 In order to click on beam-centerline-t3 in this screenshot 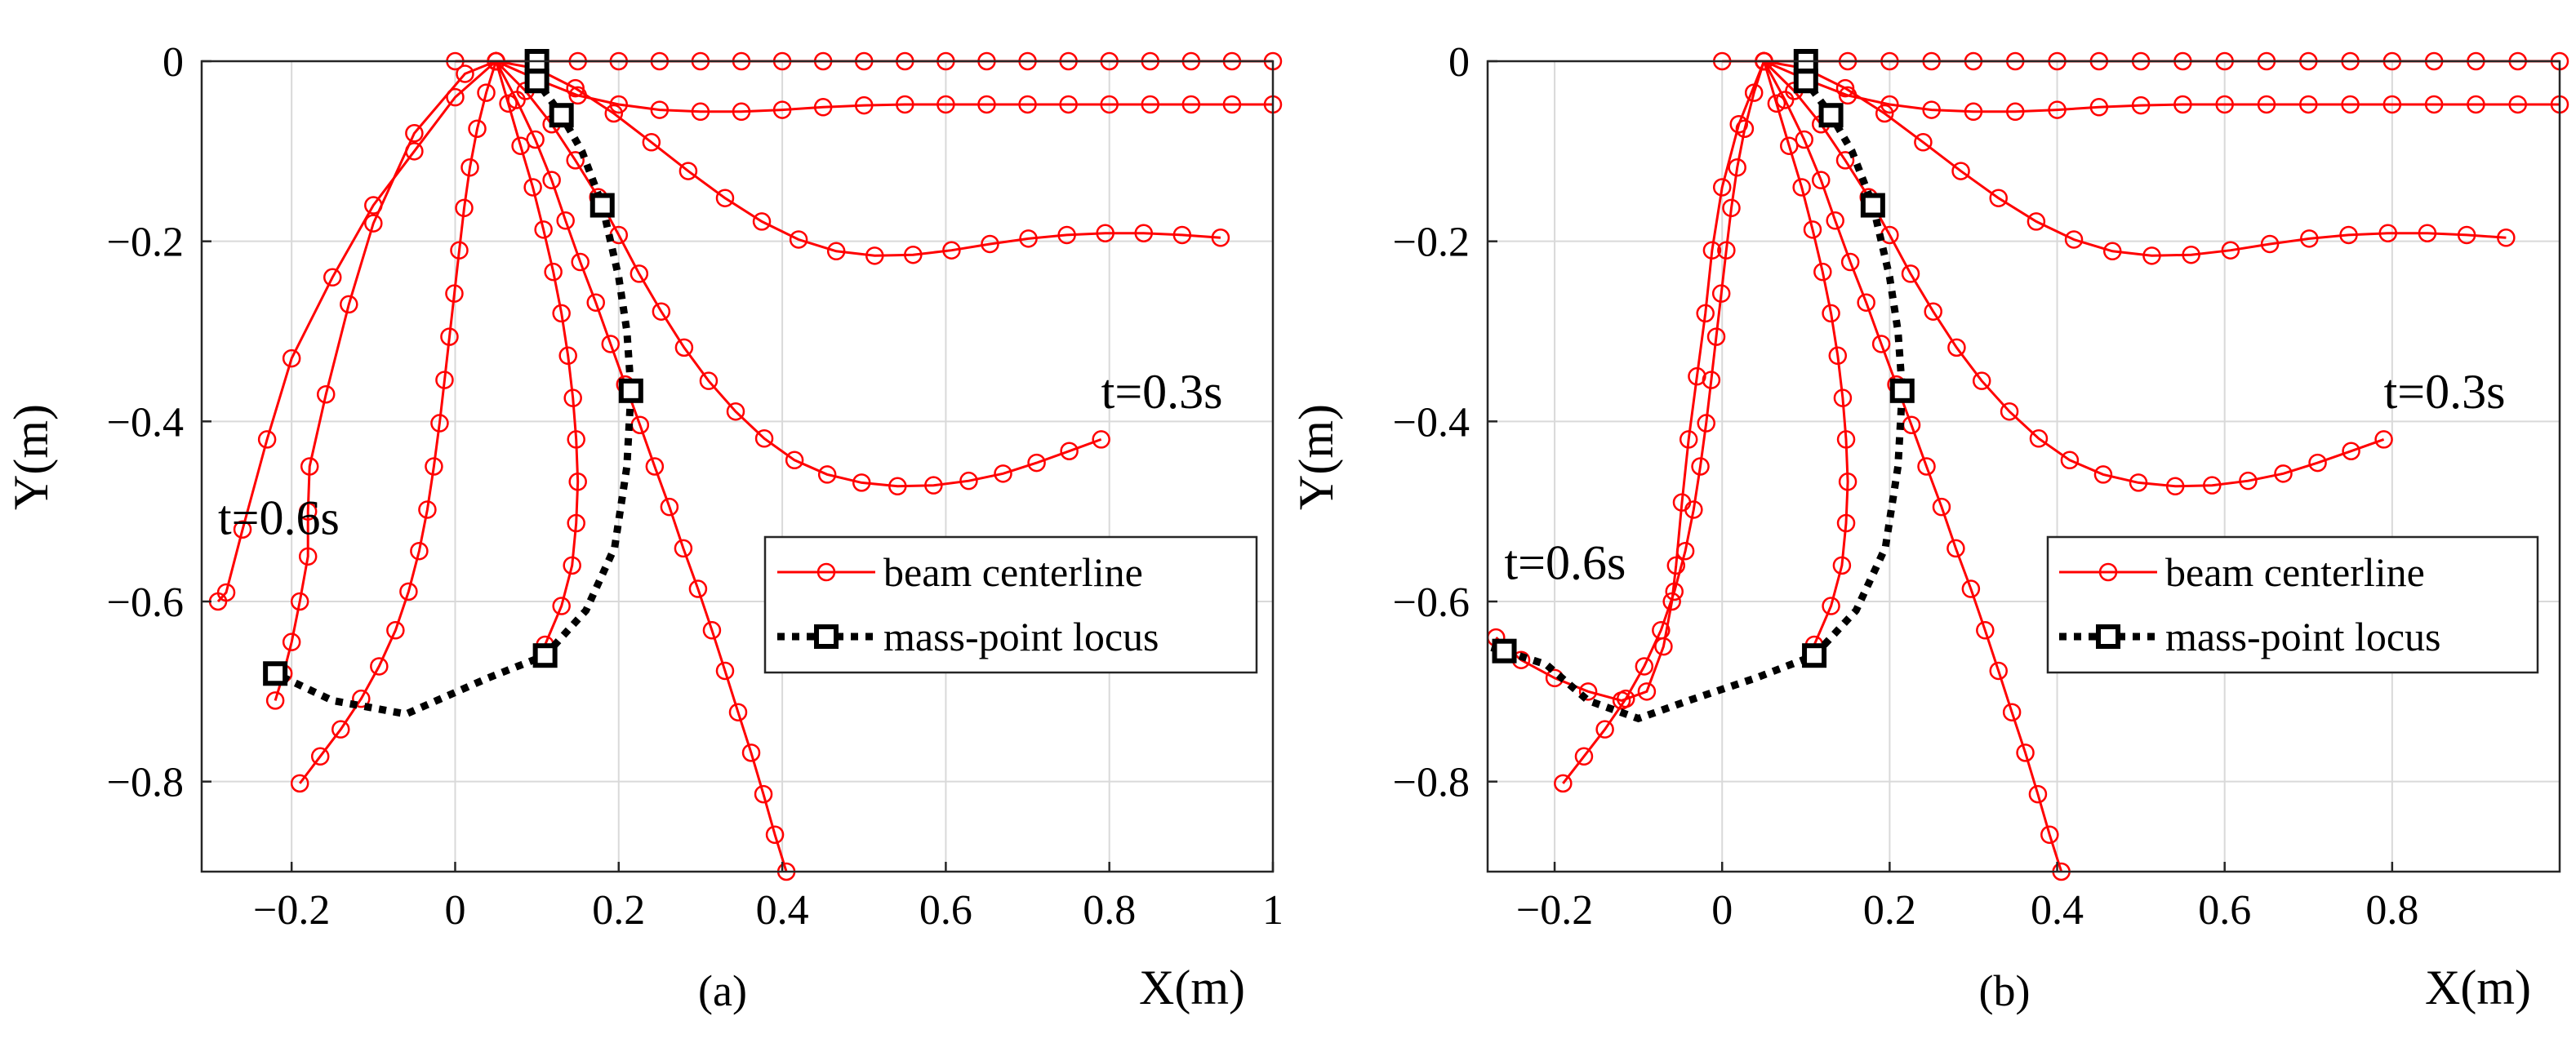, I will do `click(2074, 274)`.